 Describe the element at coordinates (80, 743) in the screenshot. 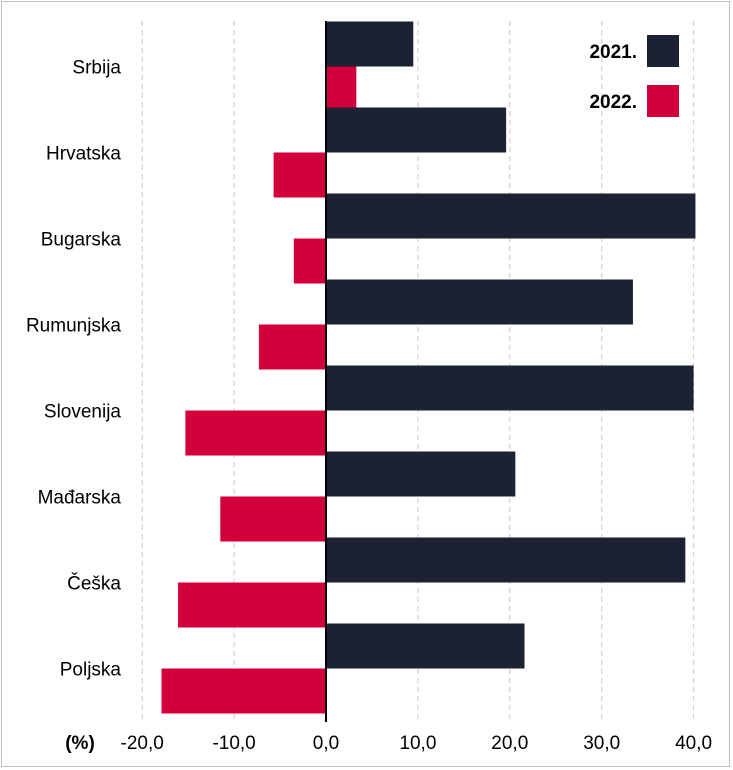

I see `x-axis-unit-label: (%)` at that location.